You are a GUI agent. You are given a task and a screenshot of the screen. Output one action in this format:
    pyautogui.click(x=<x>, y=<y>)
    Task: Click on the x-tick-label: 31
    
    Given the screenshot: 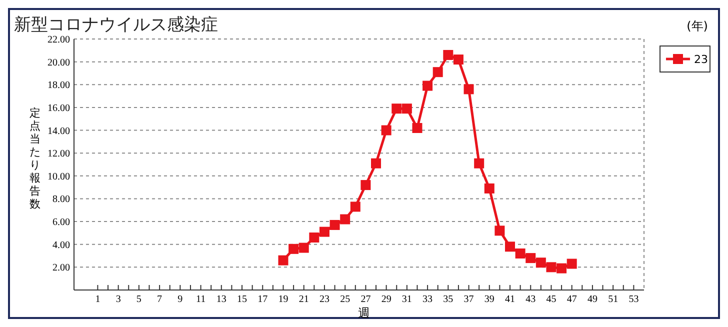 What is the action you would take?
    pyautogui.click(x=407, y=299)
    